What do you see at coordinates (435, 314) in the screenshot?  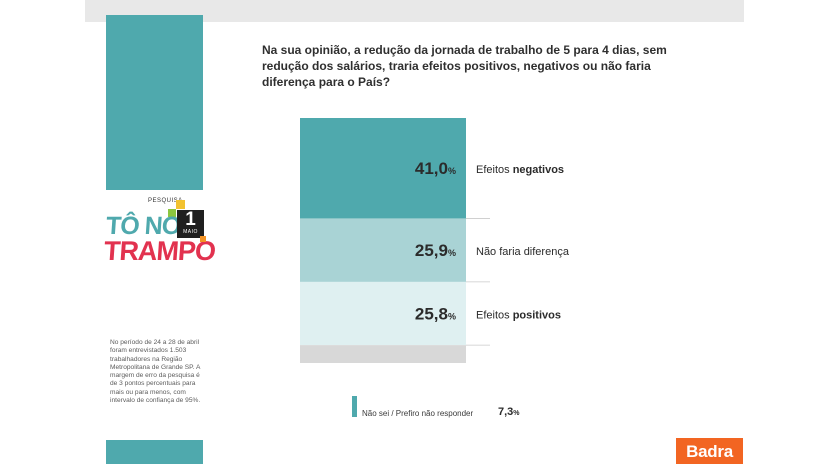 I see `value-label-positivos: 25,8%` at bounding box center [435, 314].